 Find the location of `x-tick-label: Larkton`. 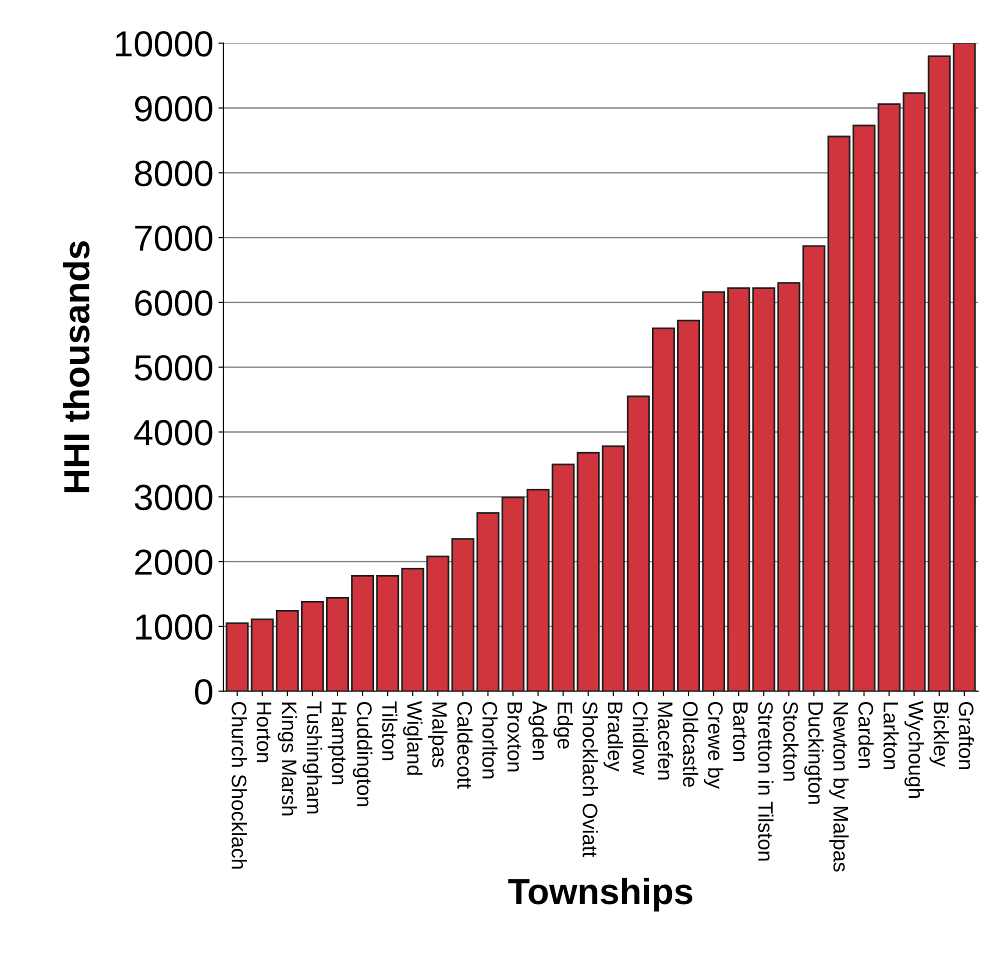

x-tick-label: Larkton is located at coordinates (891, 736).